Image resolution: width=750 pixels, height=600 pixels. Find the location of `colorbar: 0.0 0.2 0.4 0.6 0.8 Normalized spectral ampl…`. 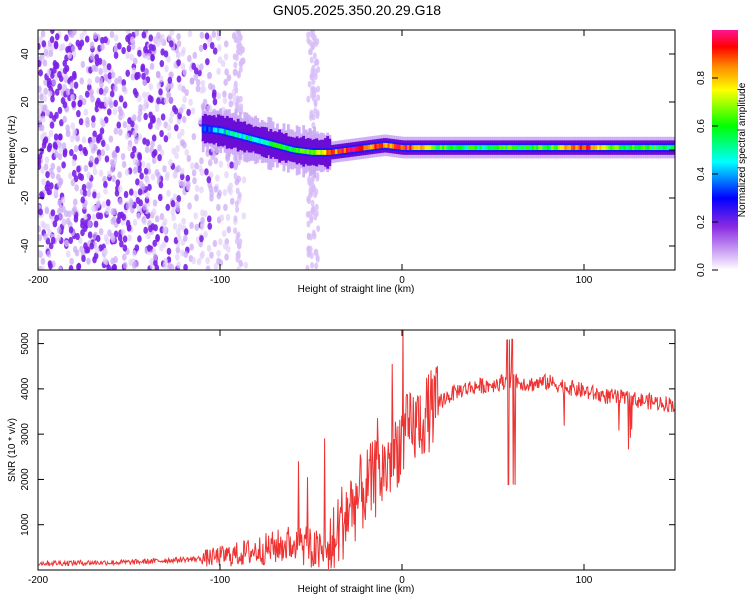

colorbar: 0.0 0.2 0.4 0.6 0.8 Normalized spectral ampl… is located at coordinates (722, 153).